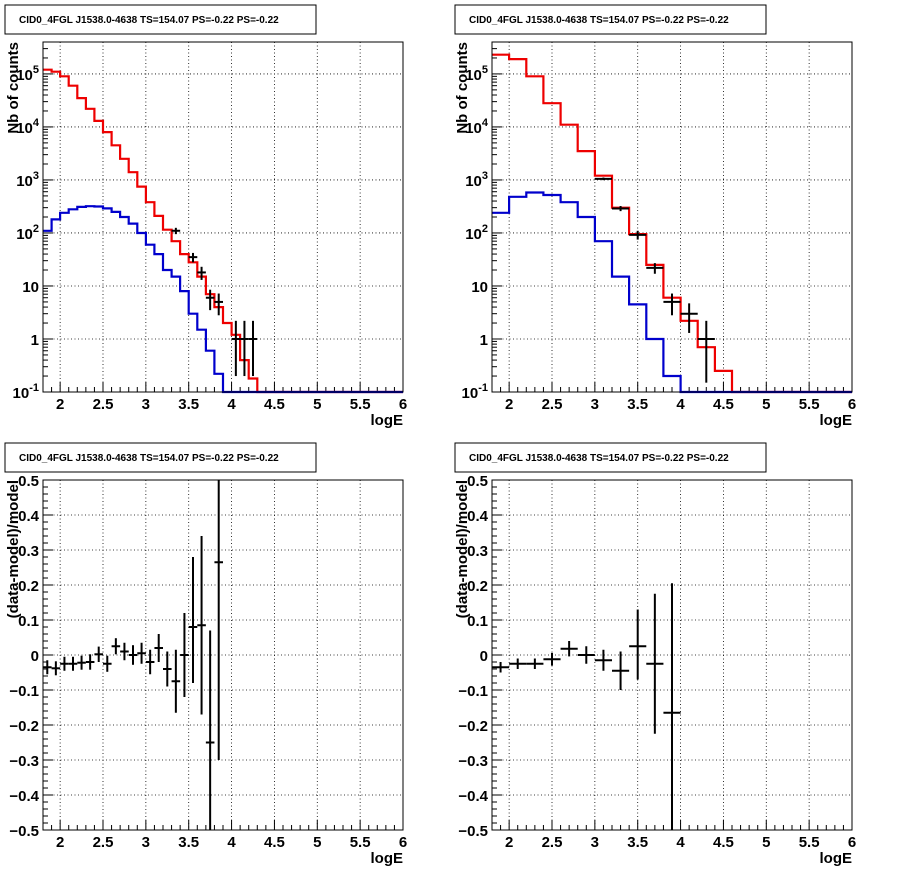  Describe the element at coordinates (477, 621) in the screenshot. I see `y-tick-label: 0.1` at that location.